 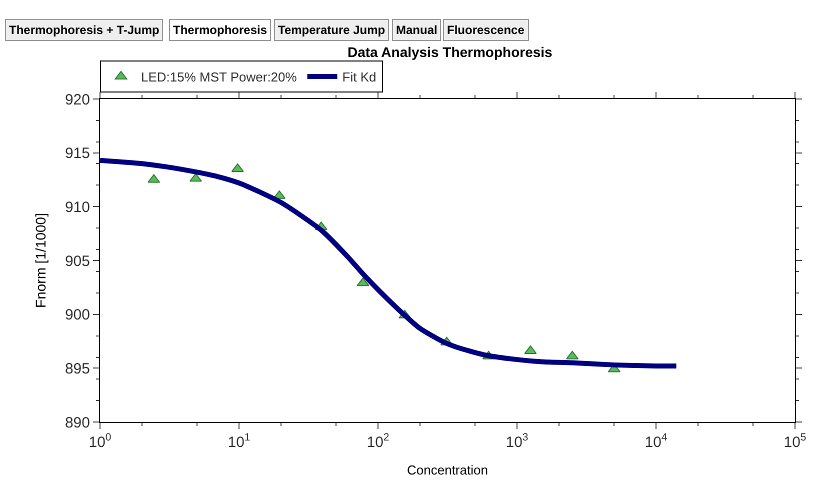 I want to click on x-axis-title: Concentration, so click(x=447, y=470).